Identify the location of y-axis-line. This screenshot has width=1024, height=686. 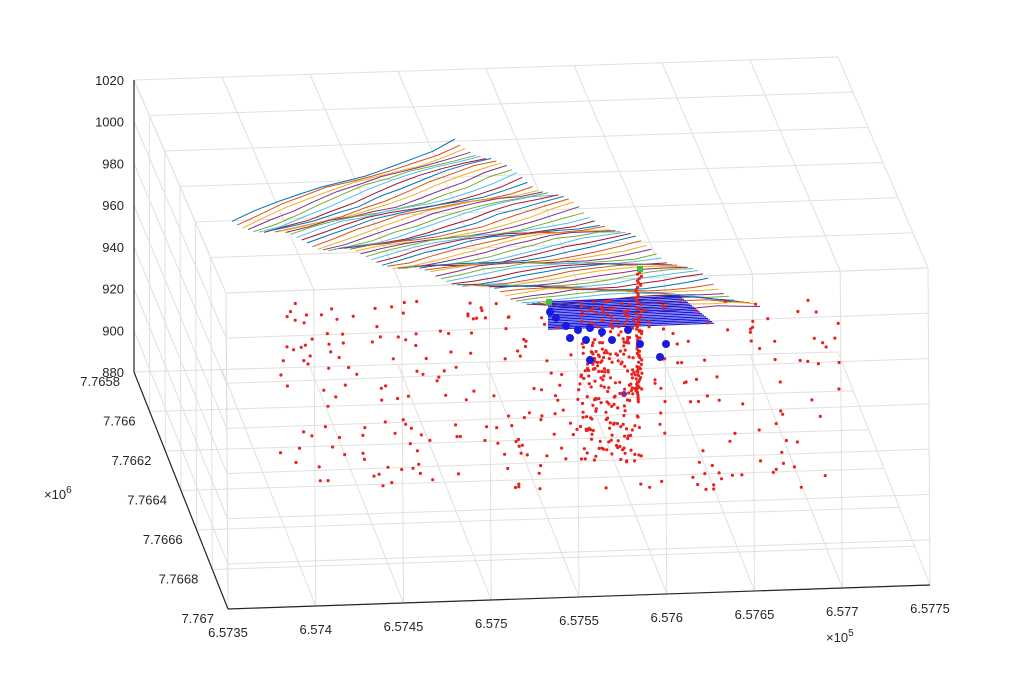
(181, 490).